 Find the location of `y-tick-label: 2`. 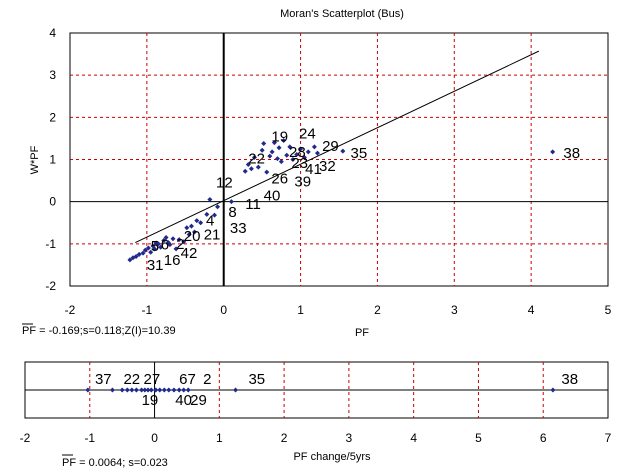

y-tick-label: 2 is located at coordinates (52, 117).